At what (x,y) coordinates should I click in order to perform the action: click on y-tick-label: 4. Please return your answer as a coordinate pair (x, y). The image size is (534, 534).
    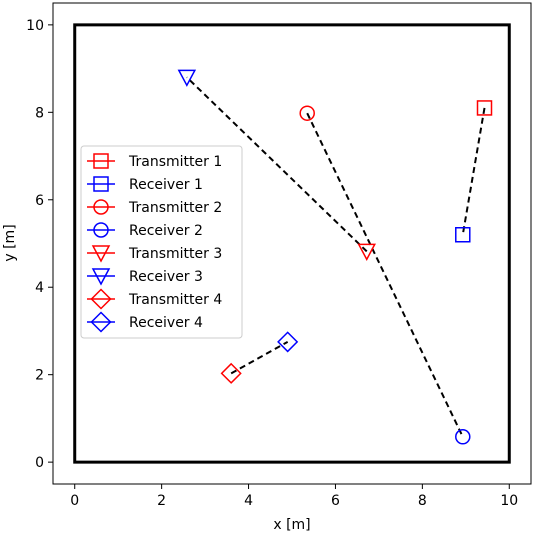
    Looking at the image, I should click on (39, 288).